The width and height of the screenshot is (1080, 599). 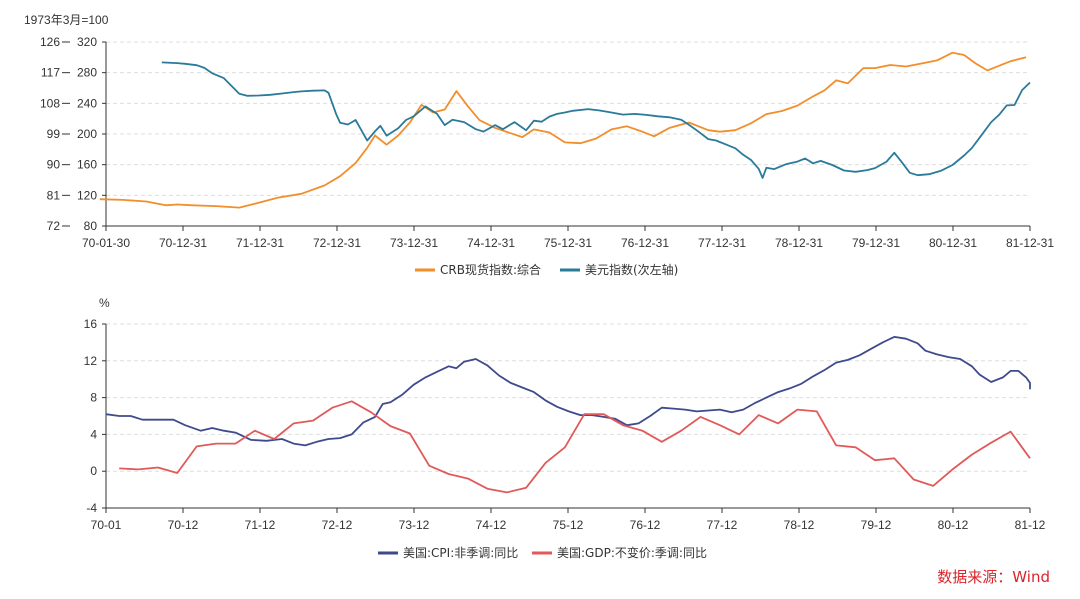 I want to click on bottom-x-tick-label: 81-12, so click(x=1030, y=525).